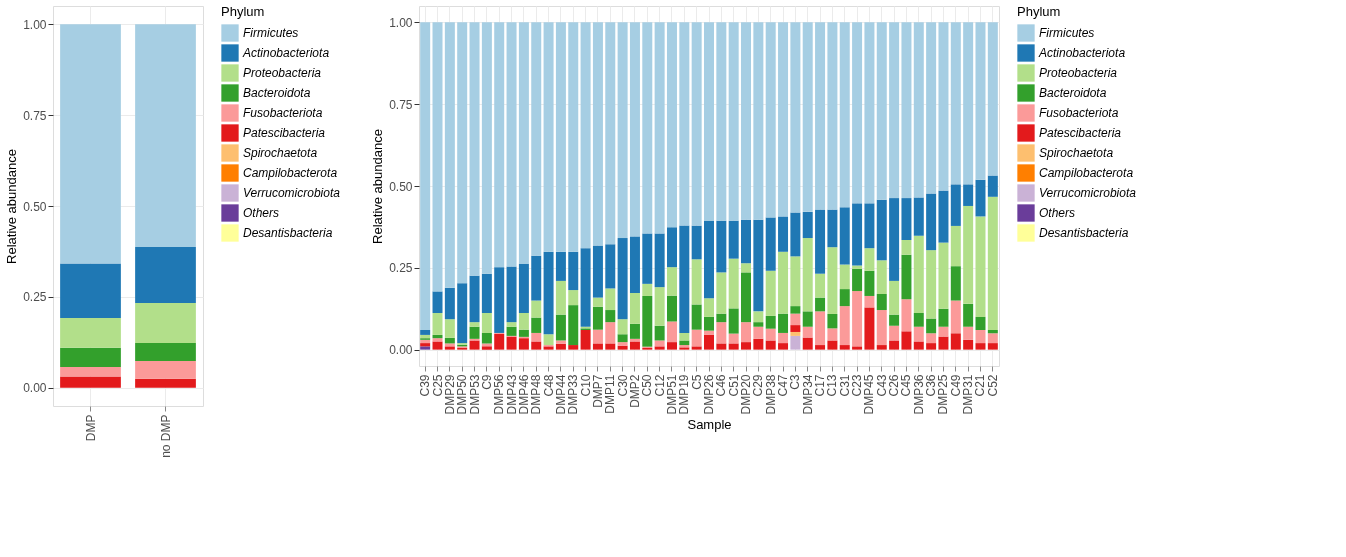 Image resolution: width=1346 pixels, height=557 pixels. What do you see at coordinates (165, 436) in the screenshot?
I see `x-tick-label: no DMP` at bounding box center [165, 436].